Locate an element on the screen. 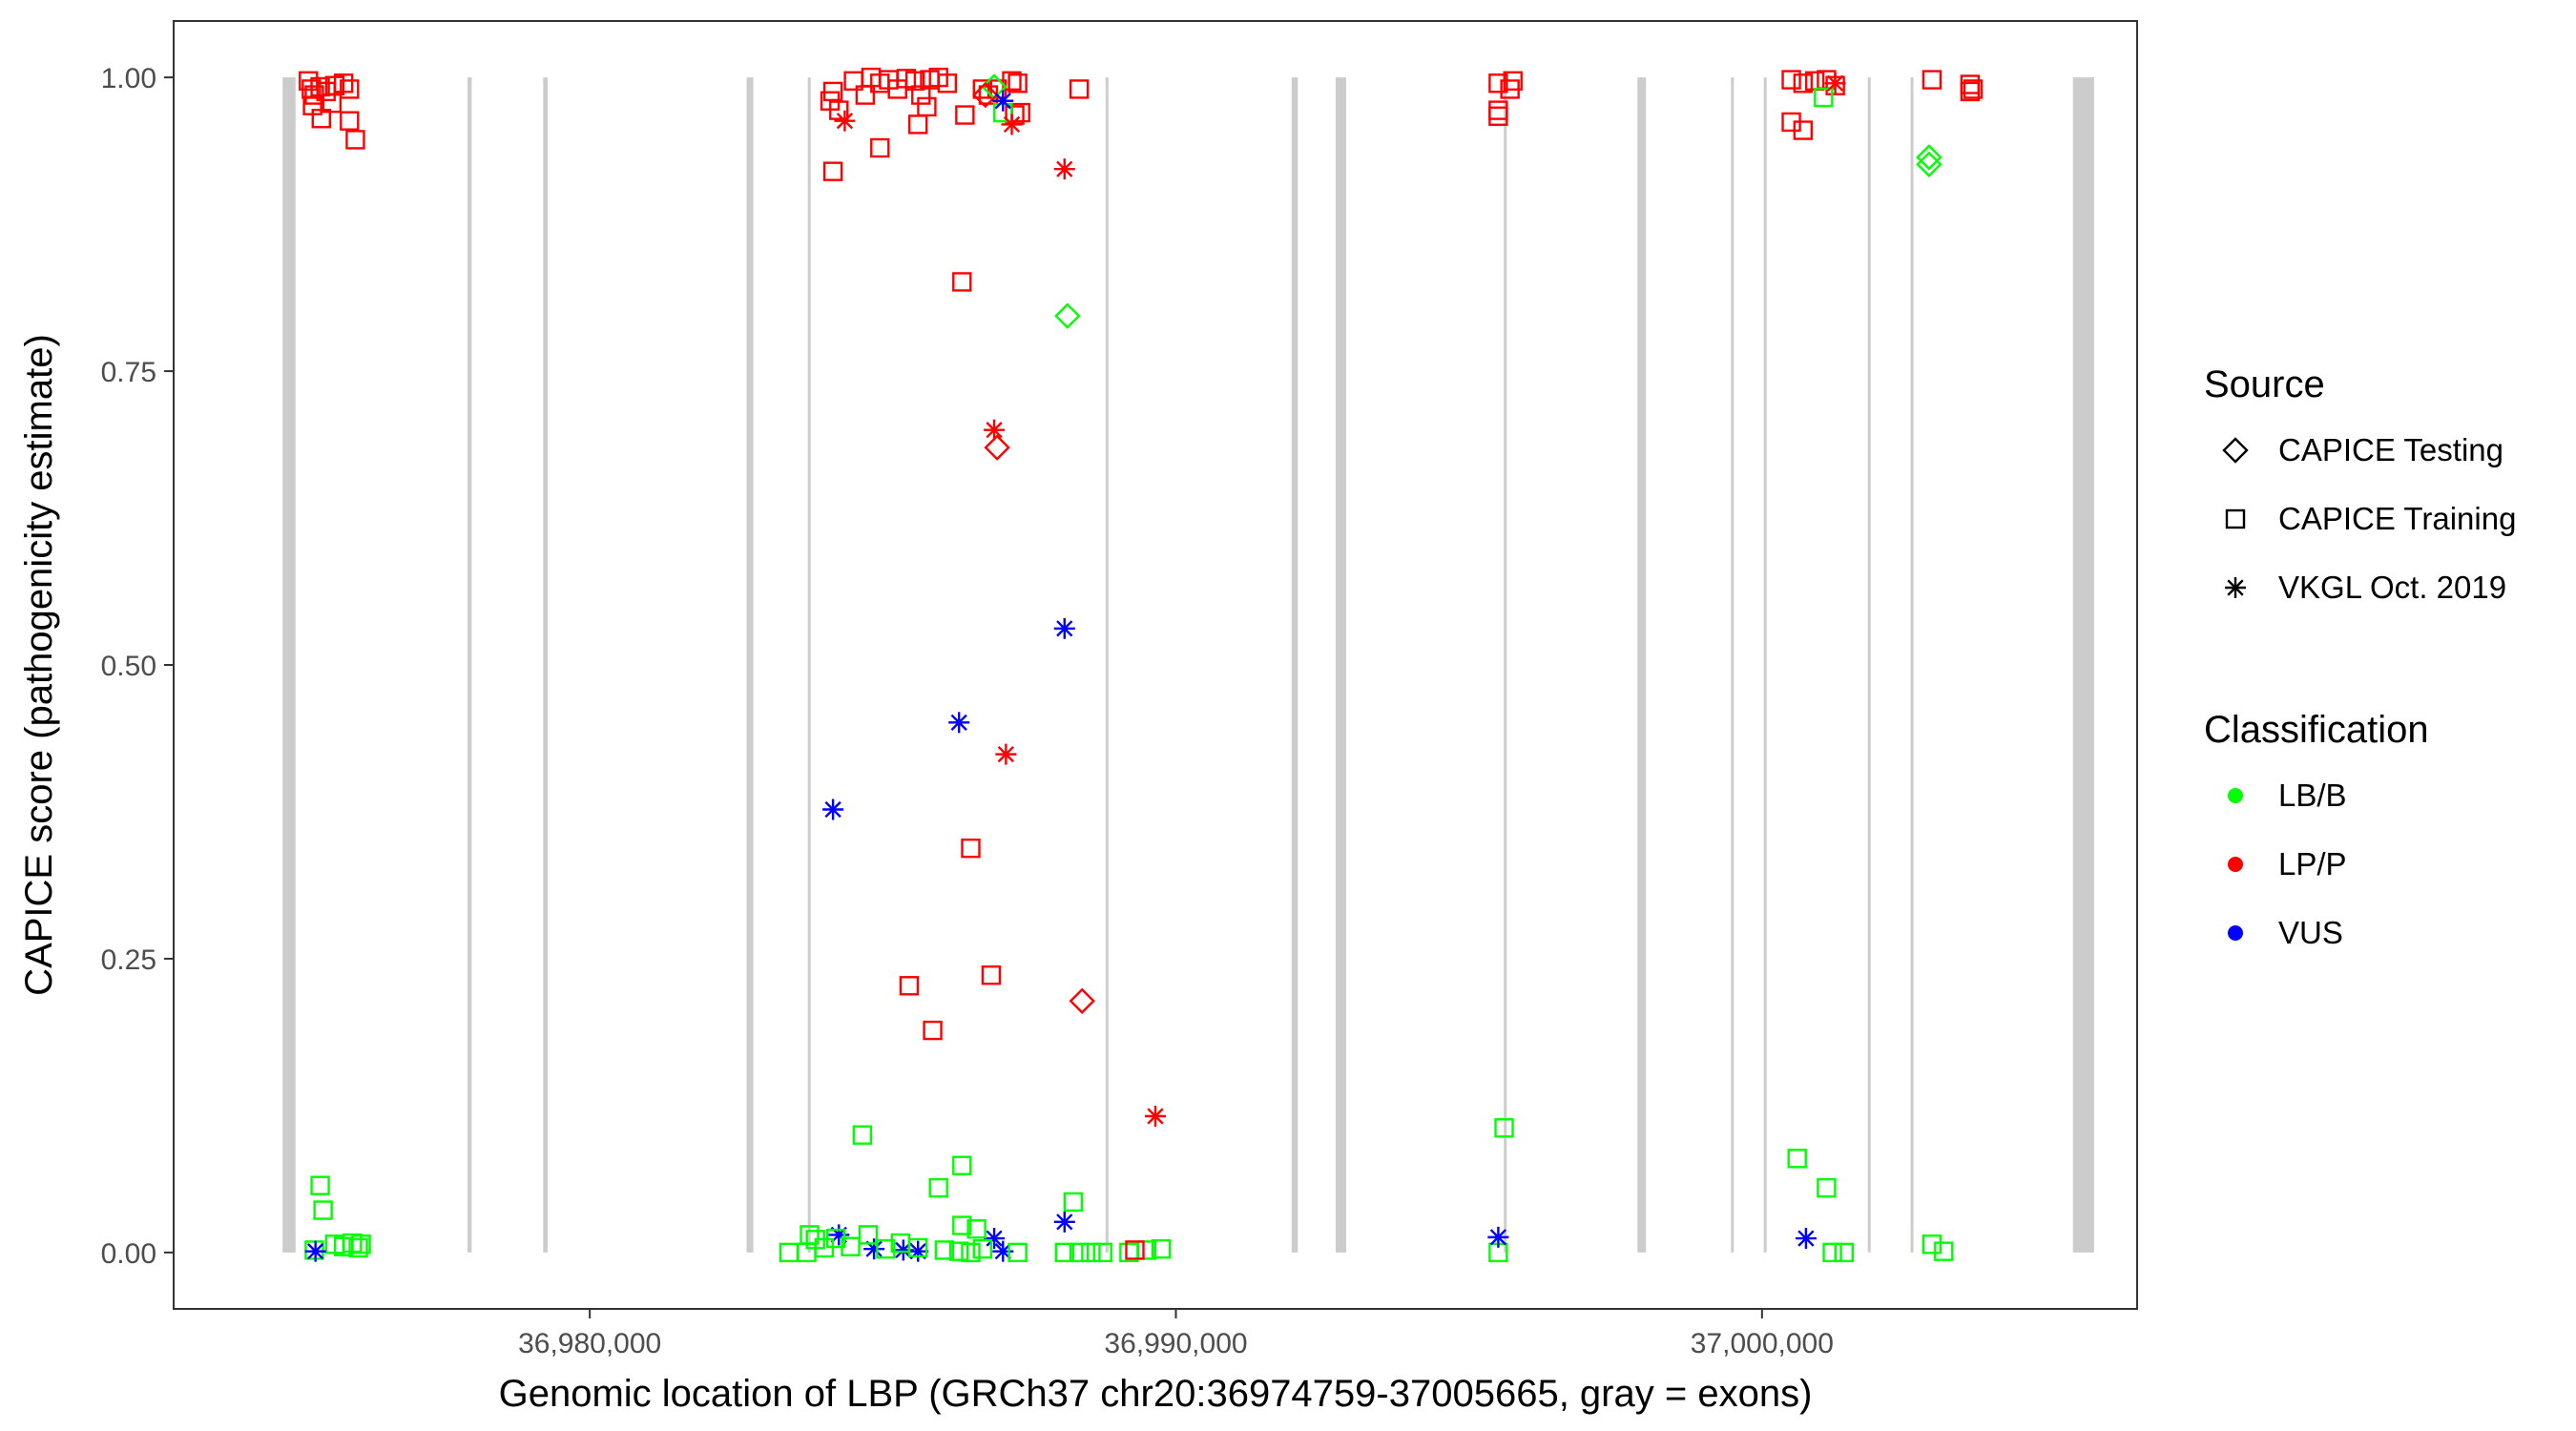 Image resolution: width=2576 pixels, height=1431 pixels. y-axis: 0.00 0.25 0.50 0.75 1.00 is located at coordinates (137, 667).